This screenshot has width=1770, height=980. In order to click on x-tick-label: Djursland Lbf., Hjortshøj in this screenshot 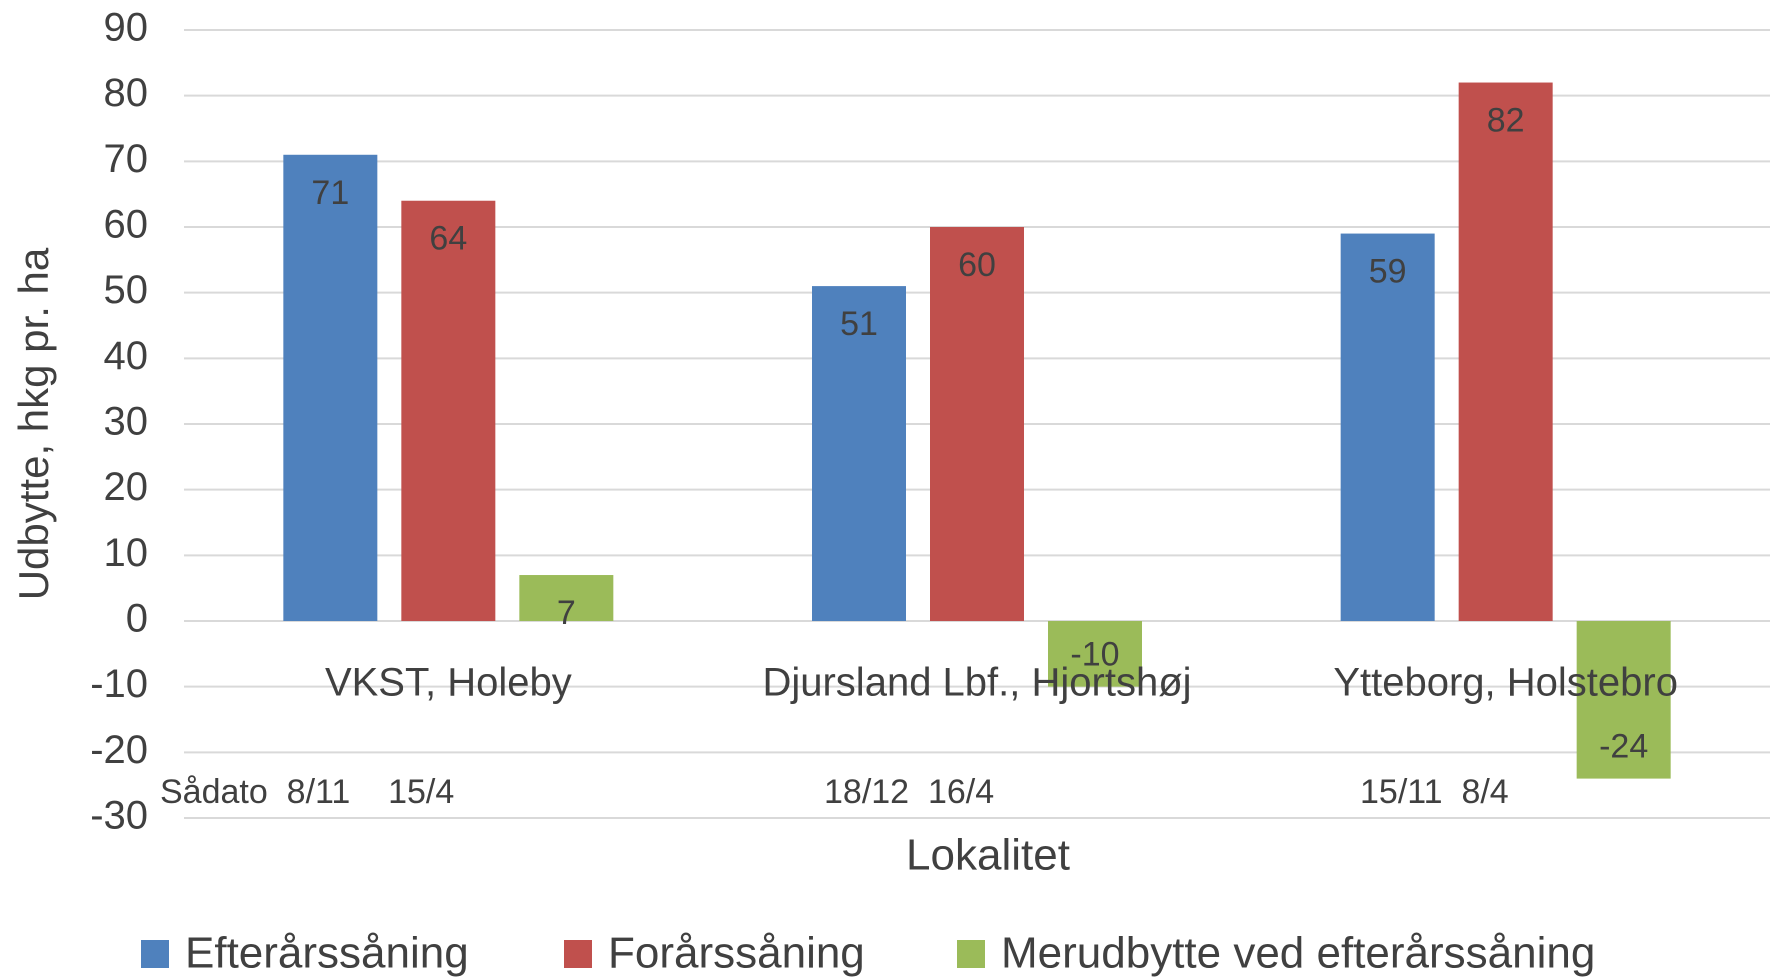, I will do `click(976, 683)`.